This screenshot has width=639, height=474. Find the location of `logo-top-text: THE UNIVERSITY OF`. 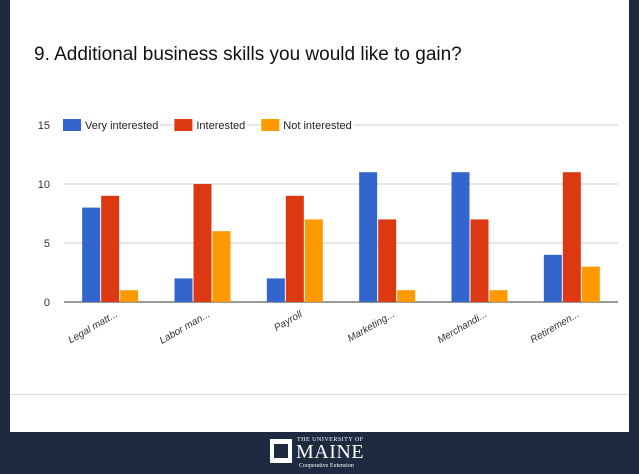

logo-top-text: THE UNIVERSITY OF is located at coordinates (330, 440).